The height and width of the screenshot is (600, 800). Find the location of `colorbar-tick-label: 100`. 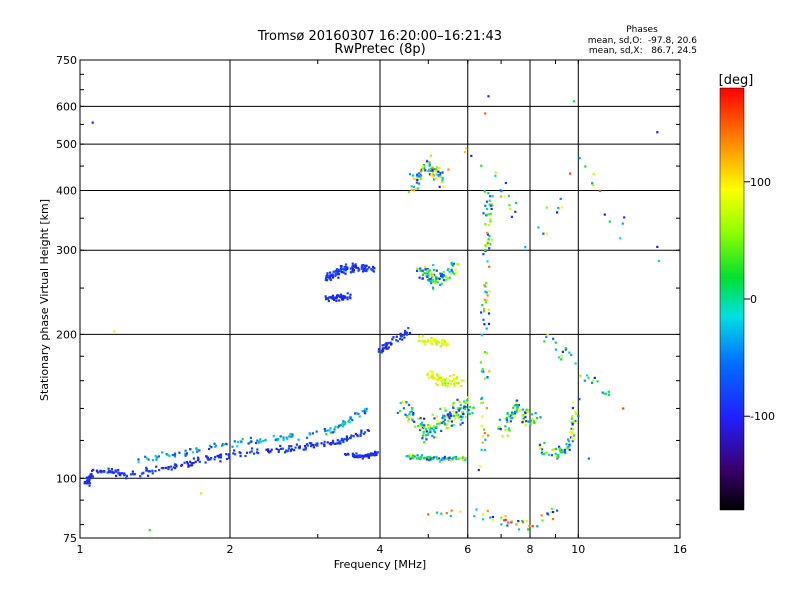

colorbar-tick-label: 100 is located at coordinates (760, 182).